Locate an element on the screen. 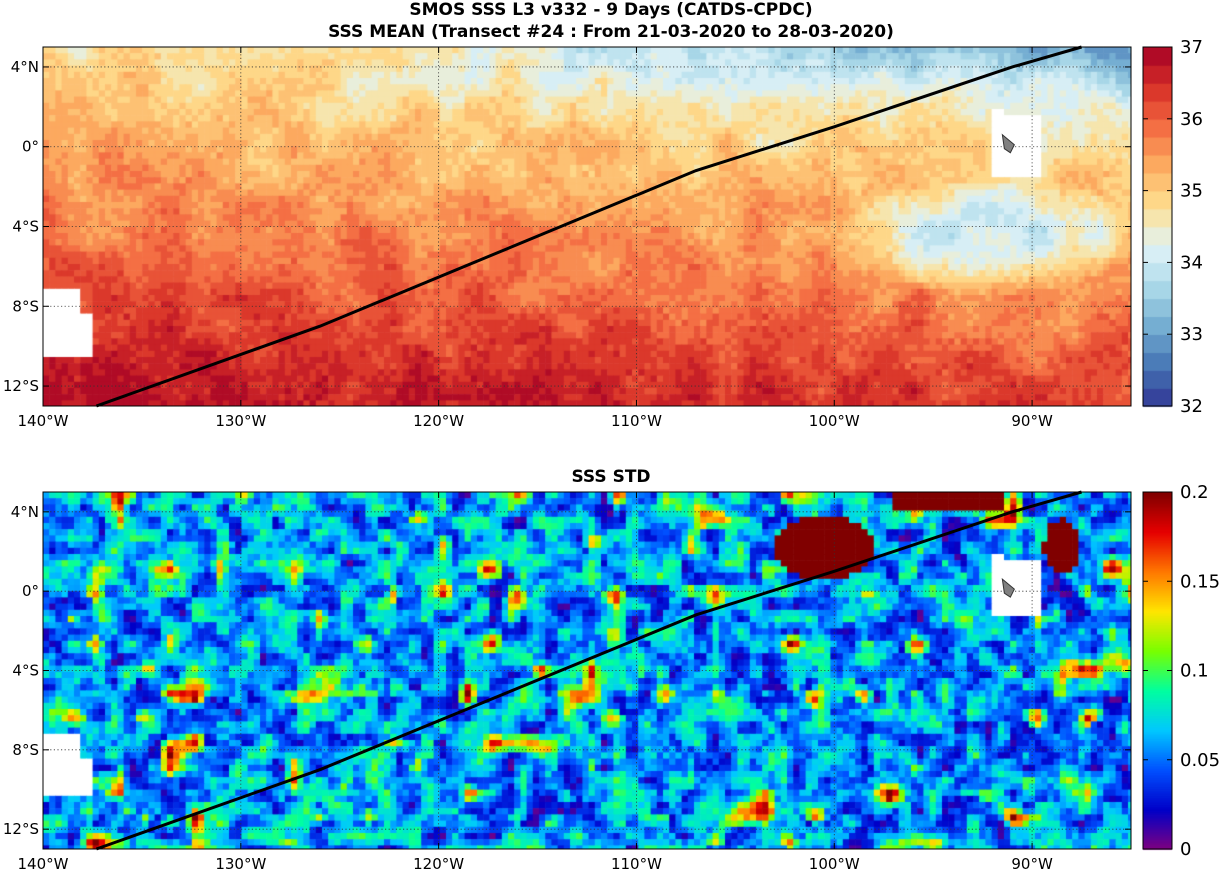 The image size is (1222, 871). std-panel-title: SSS STD is located at coordinates (611, 477).